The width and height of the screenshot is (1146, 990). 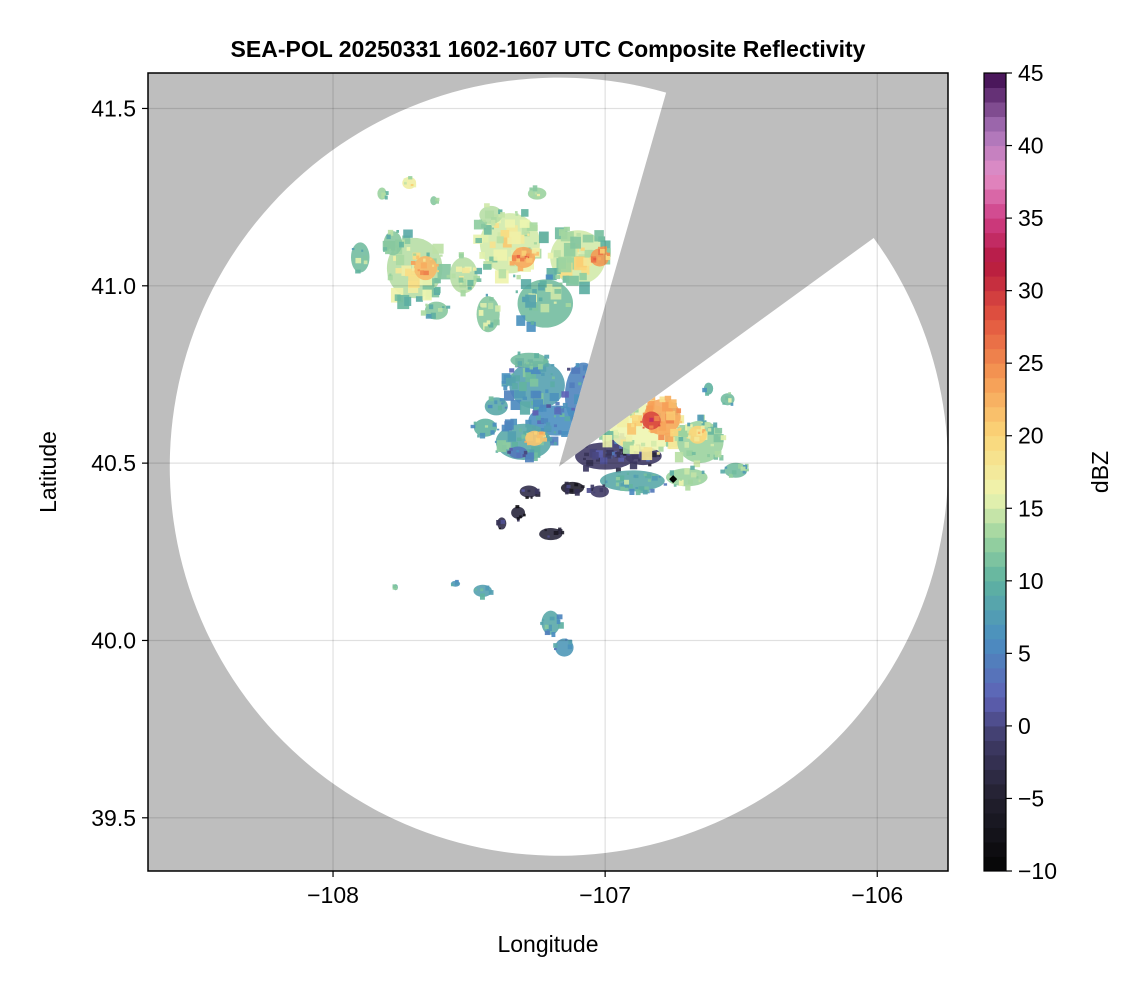 I want to click on colorbar-tick-label: 10, so click(x=1031, y=581).